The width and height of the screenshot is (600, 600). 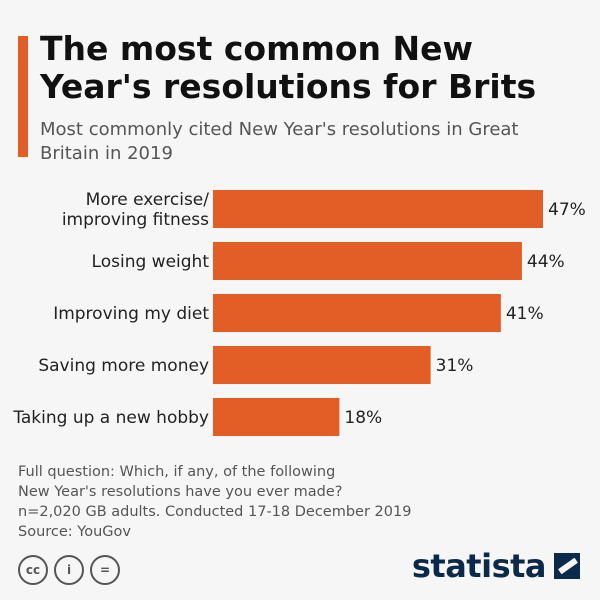 I want to click on accent-bar, so click(x=23, y=96).